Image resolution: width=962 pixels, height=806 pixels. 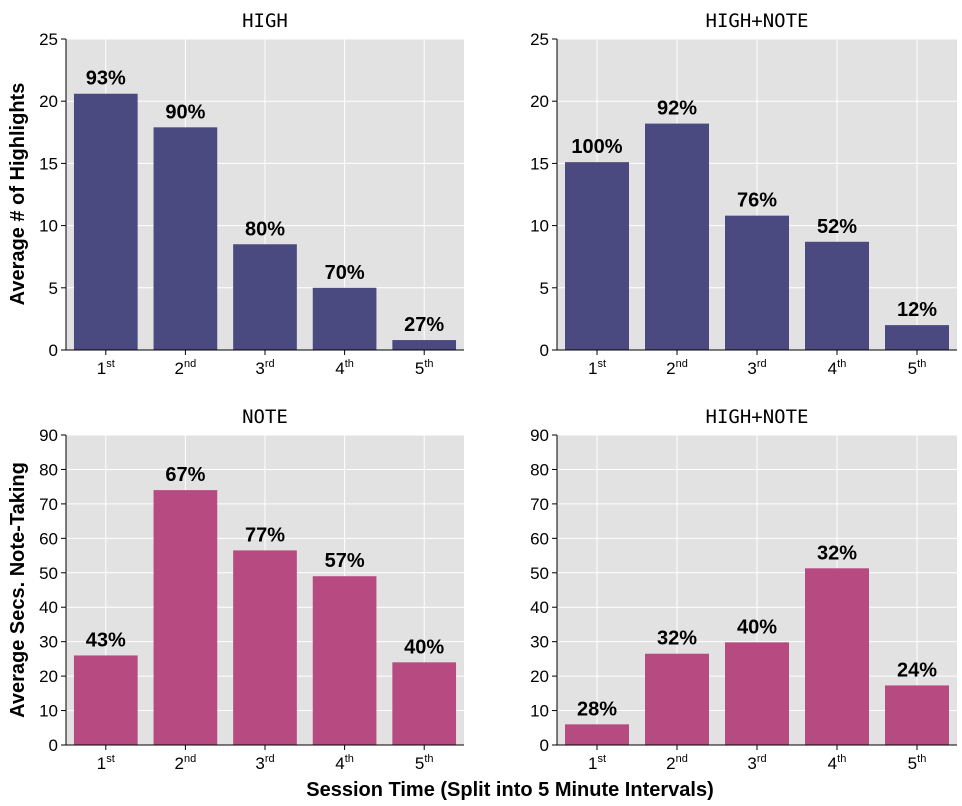 What do you see at coordinates (265, 21) in the screenshot?
I see `panel-title: HIGH` at bounding box center [265, 21].